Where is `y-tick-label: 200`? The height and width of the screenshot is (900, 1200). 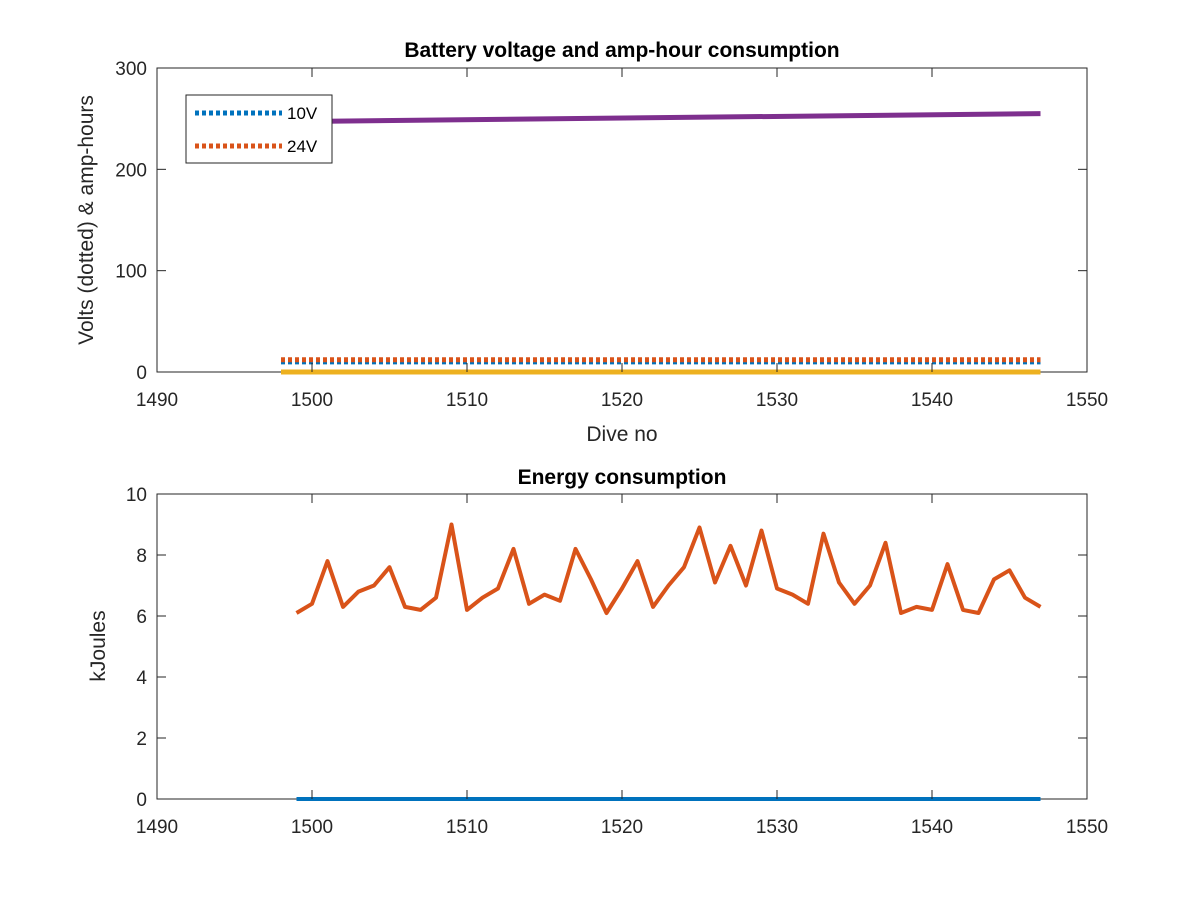
y-tick-label: 200 is located at coordinates (131, 170).